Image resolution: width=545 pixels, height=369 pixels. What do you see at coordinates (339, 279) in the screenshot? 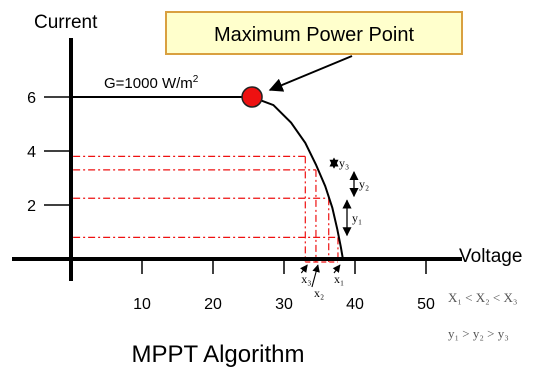
I see `voltage-label-2: x₁` at bounding box center [339, 279].